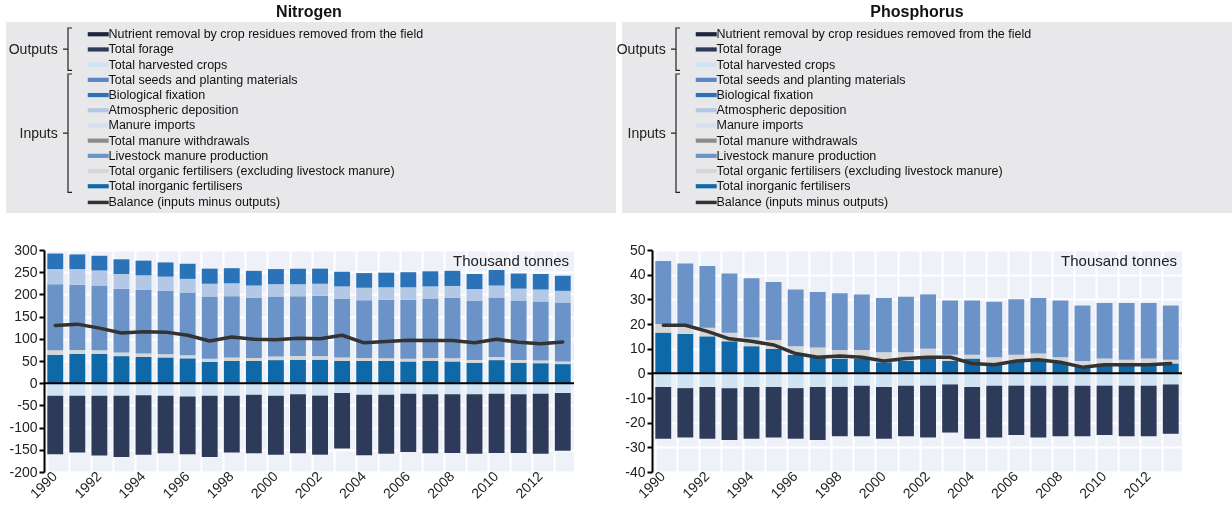 The height and width of the screenshot is (514, 1232). I want to click on chart-title: Phosphorus, so click(917, 11).